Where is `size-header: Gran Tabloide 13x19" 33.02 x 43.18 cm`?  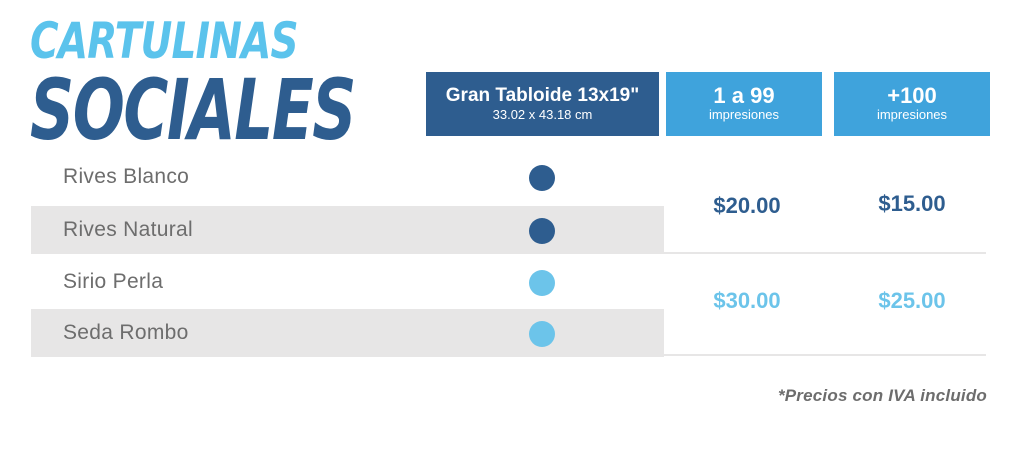
size-header: Gran Tabloide 13x19" 33.02 x 43.18 cm is located at coordinates (542, 104).